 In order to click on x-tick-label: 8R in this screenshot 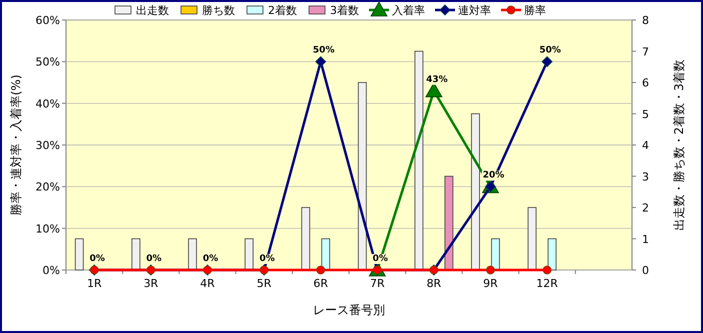, I will do `click(434, 283)`.